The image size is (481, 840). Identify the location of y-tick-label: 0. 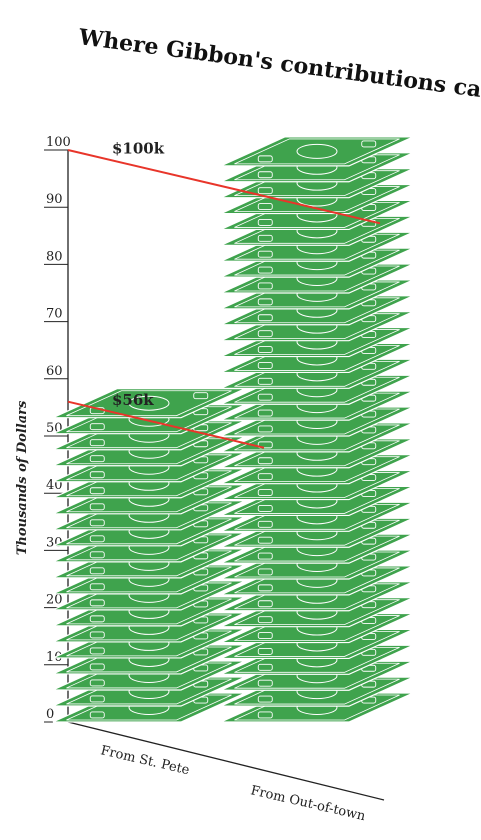
(50, 714).